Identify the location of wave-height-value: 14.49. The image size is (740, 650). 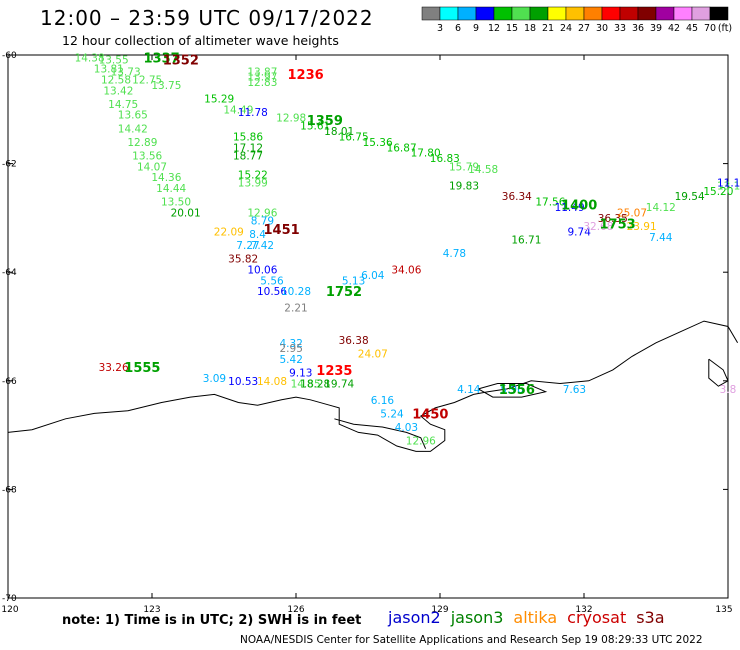
(238, 110).